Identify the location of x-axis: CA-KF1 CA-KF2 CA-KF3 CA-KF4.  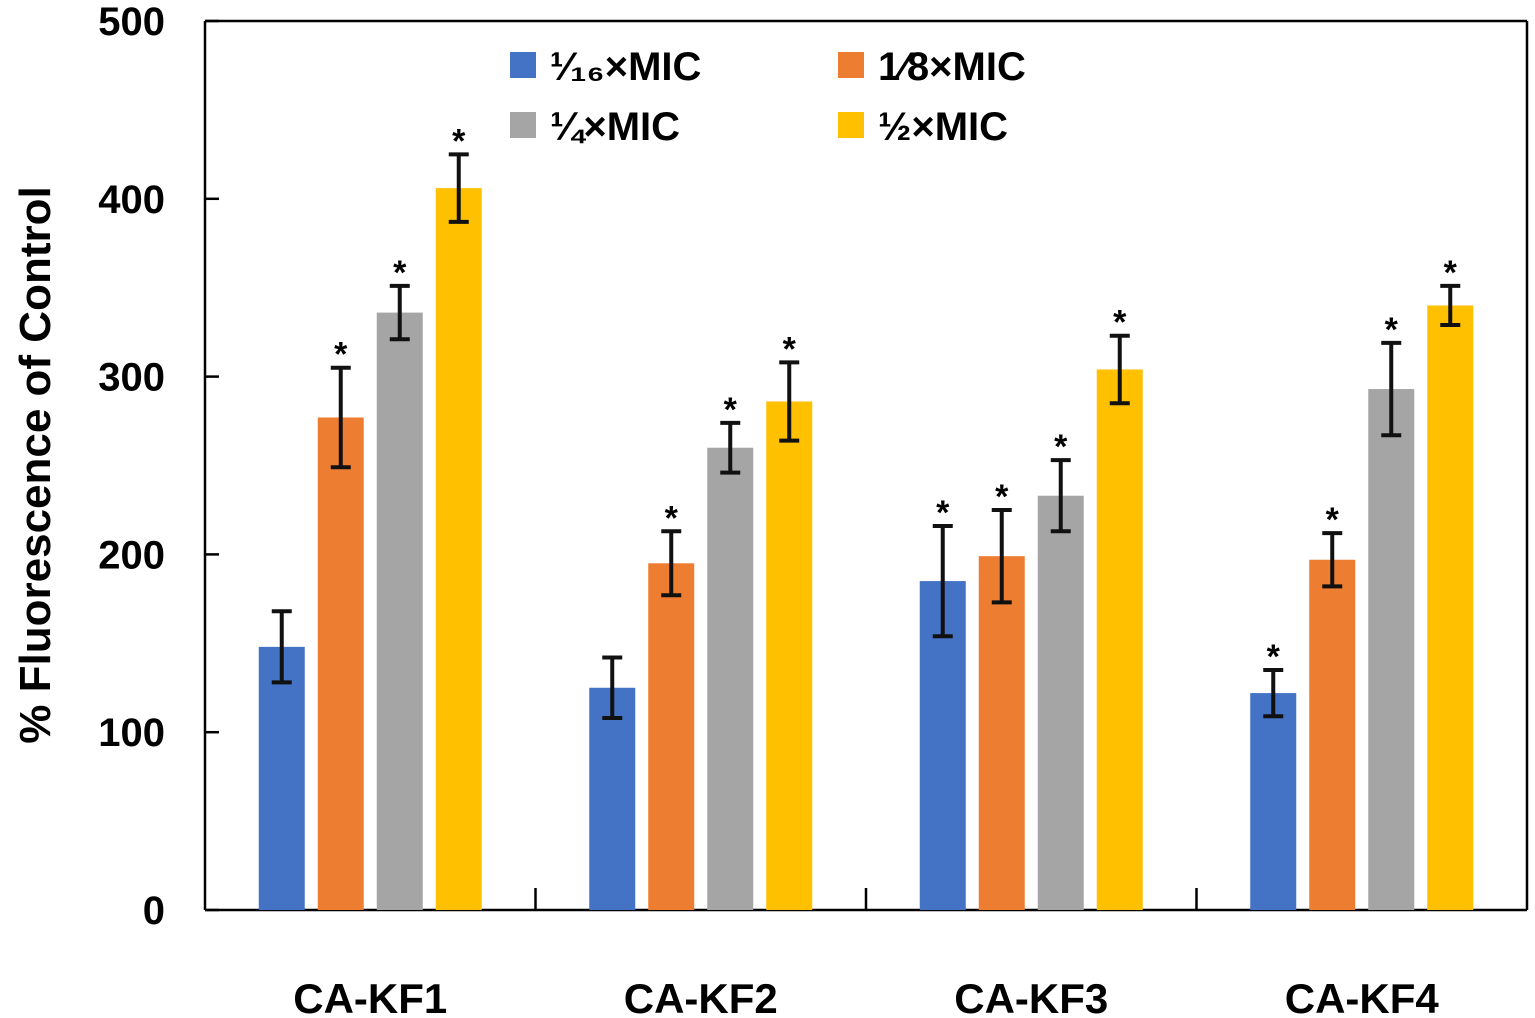
(866, 953).